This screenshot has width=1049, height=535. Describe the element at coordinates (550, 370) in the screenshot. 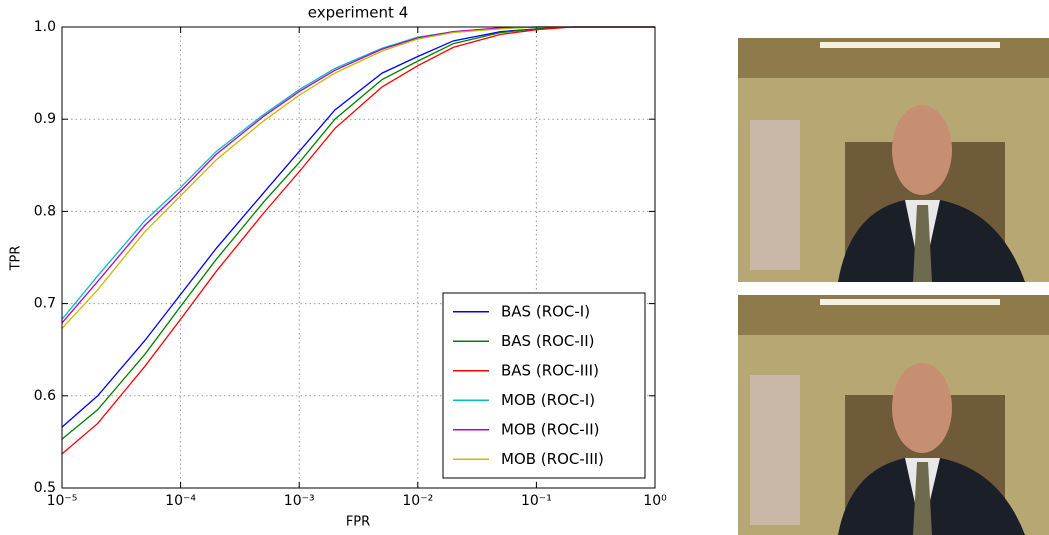

I see `legend-label: BAS (ROC-III)` at that location.